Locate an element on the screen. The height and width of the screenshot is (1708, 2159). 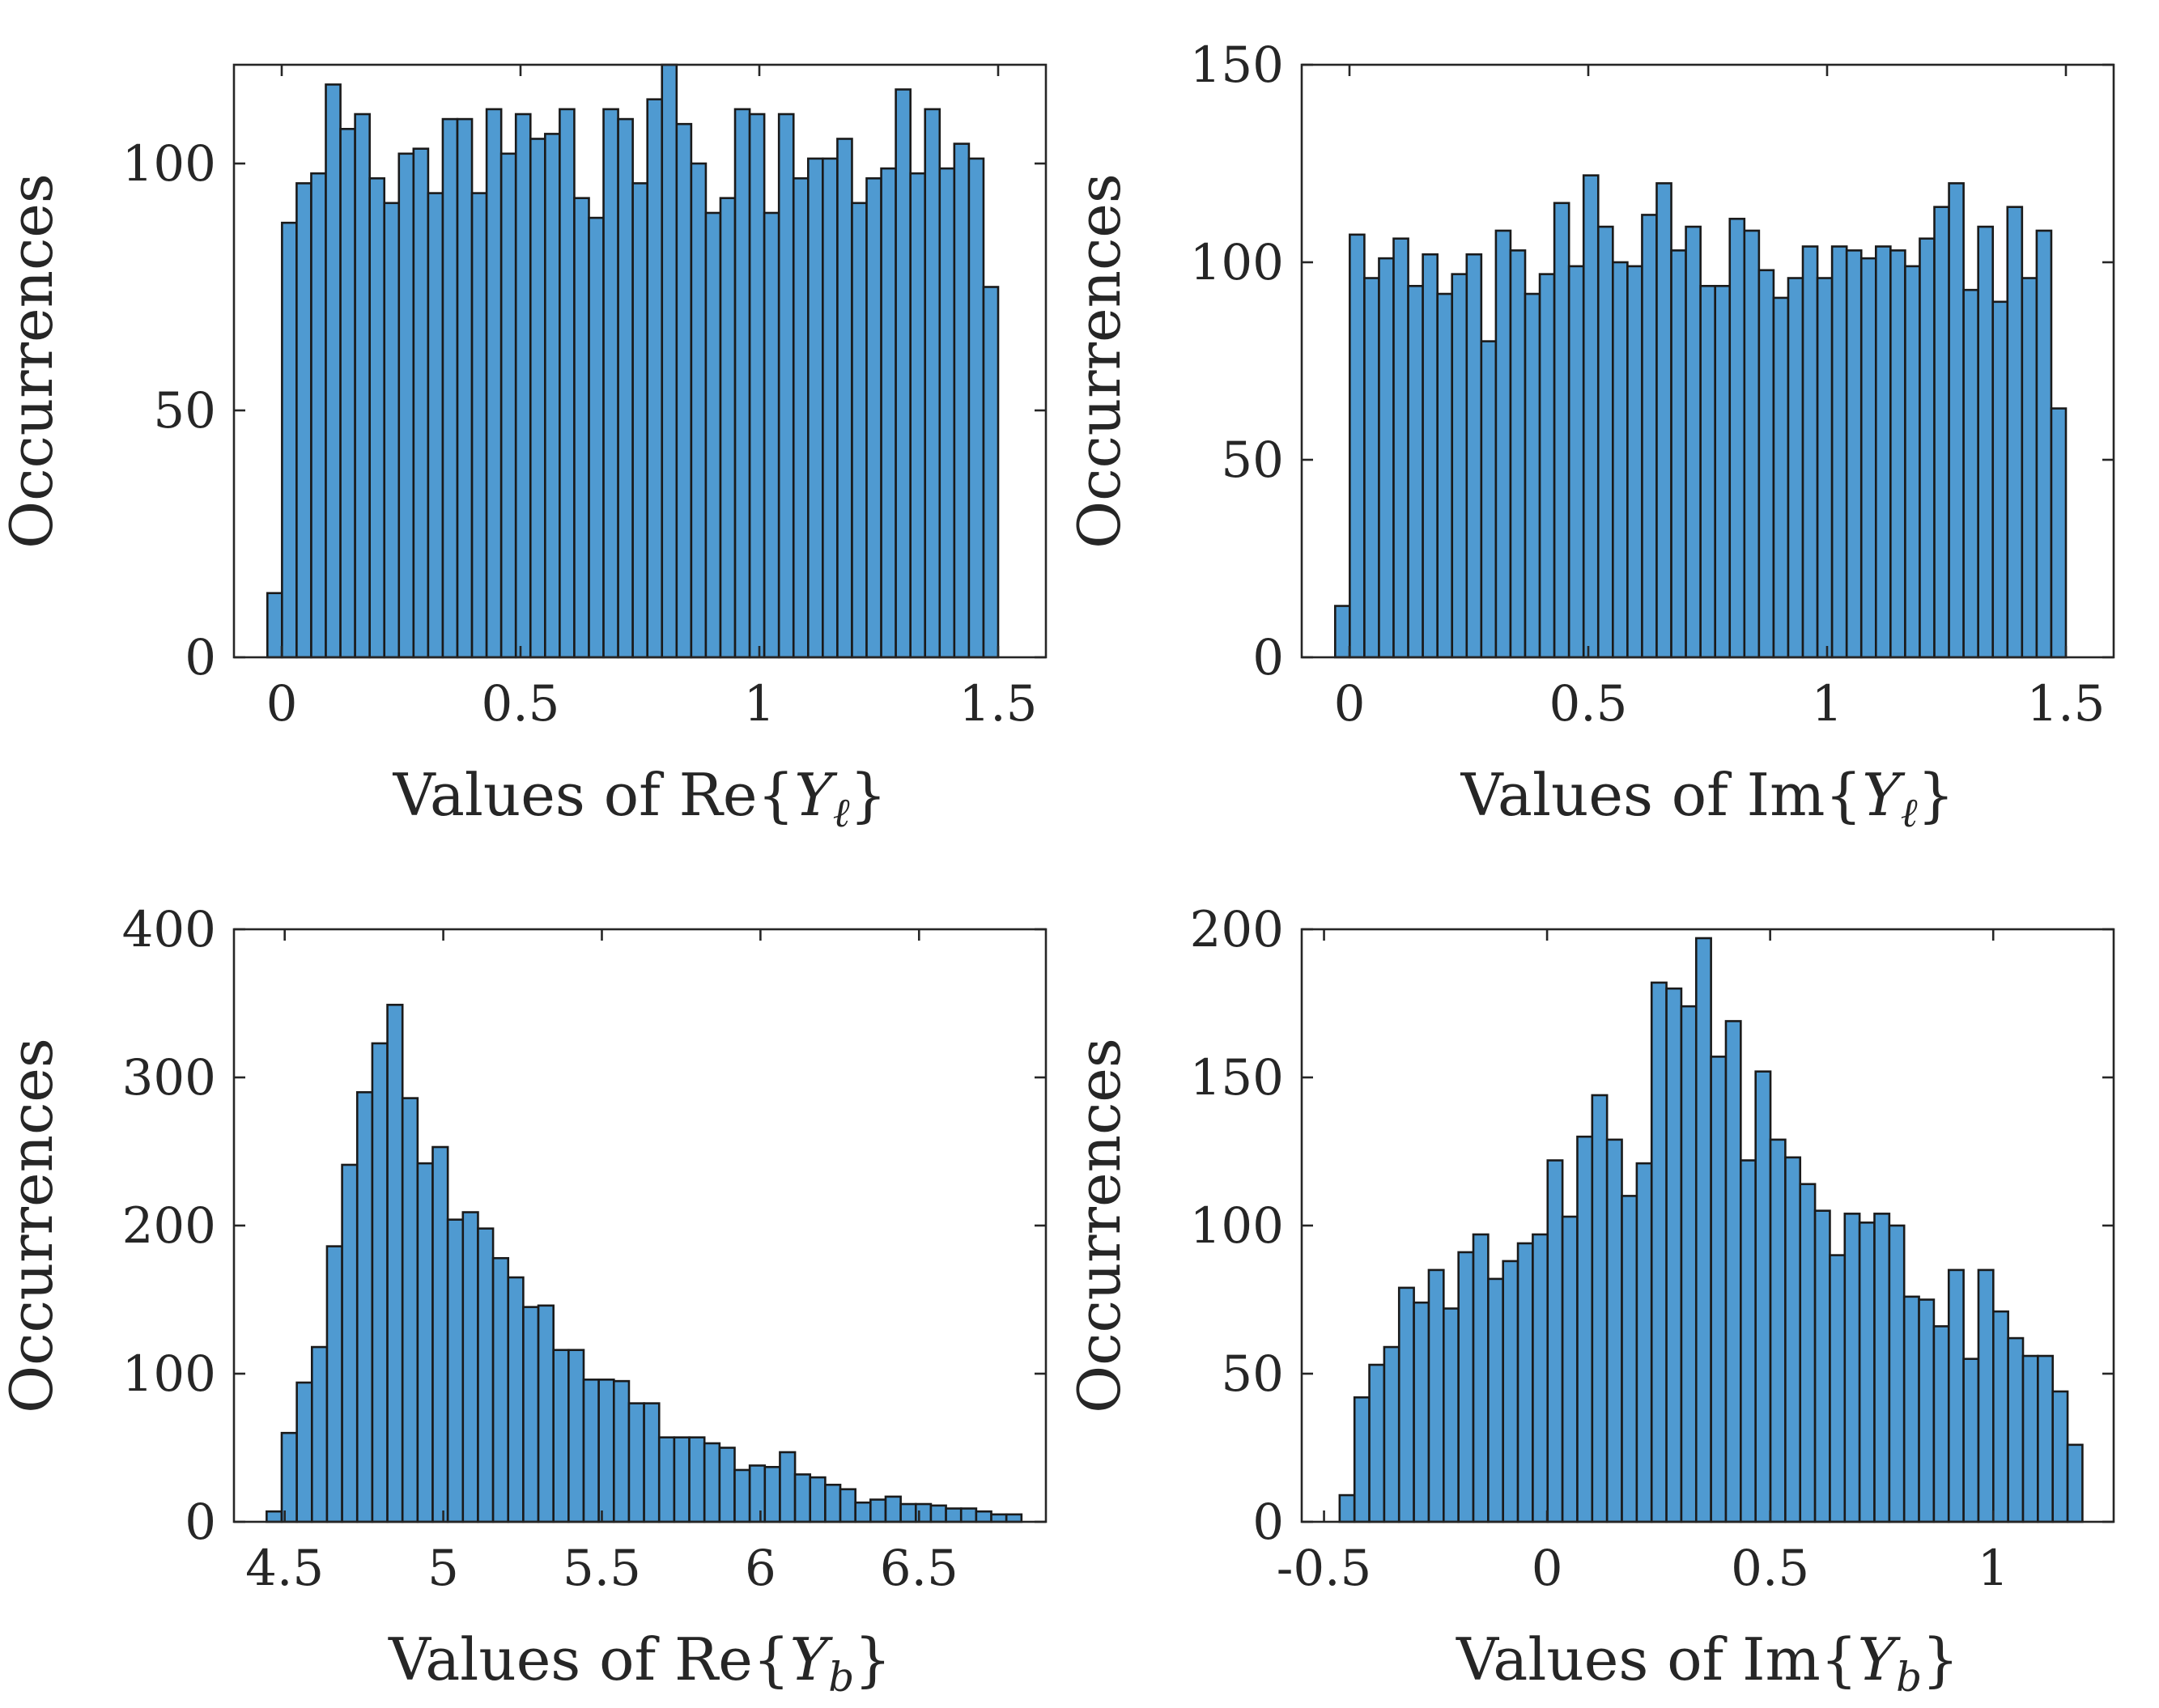
y-tick-label: 200 is located at coordinates (169, 1226).